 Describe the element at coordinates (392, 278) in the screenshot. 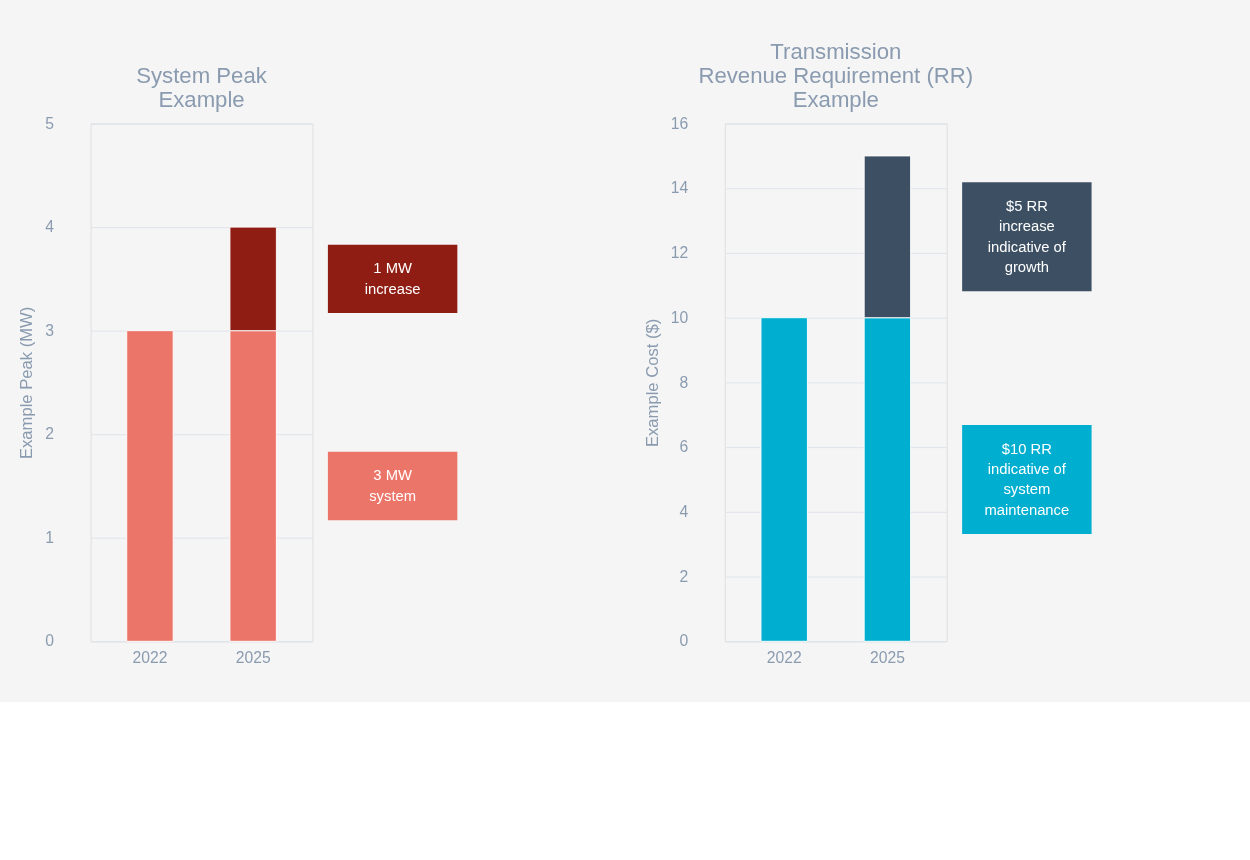

I see `text: 1 MW increase` at that location.